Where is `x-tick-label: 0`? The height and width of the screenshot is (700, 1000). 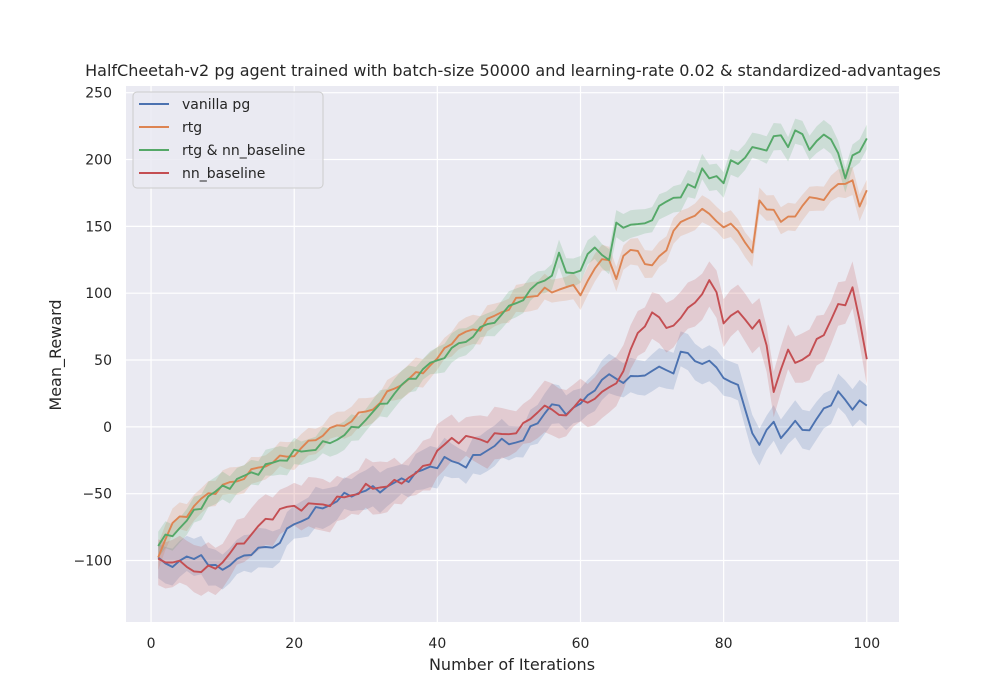 x-tick-label: 0 is located at coordinates (151, 644).